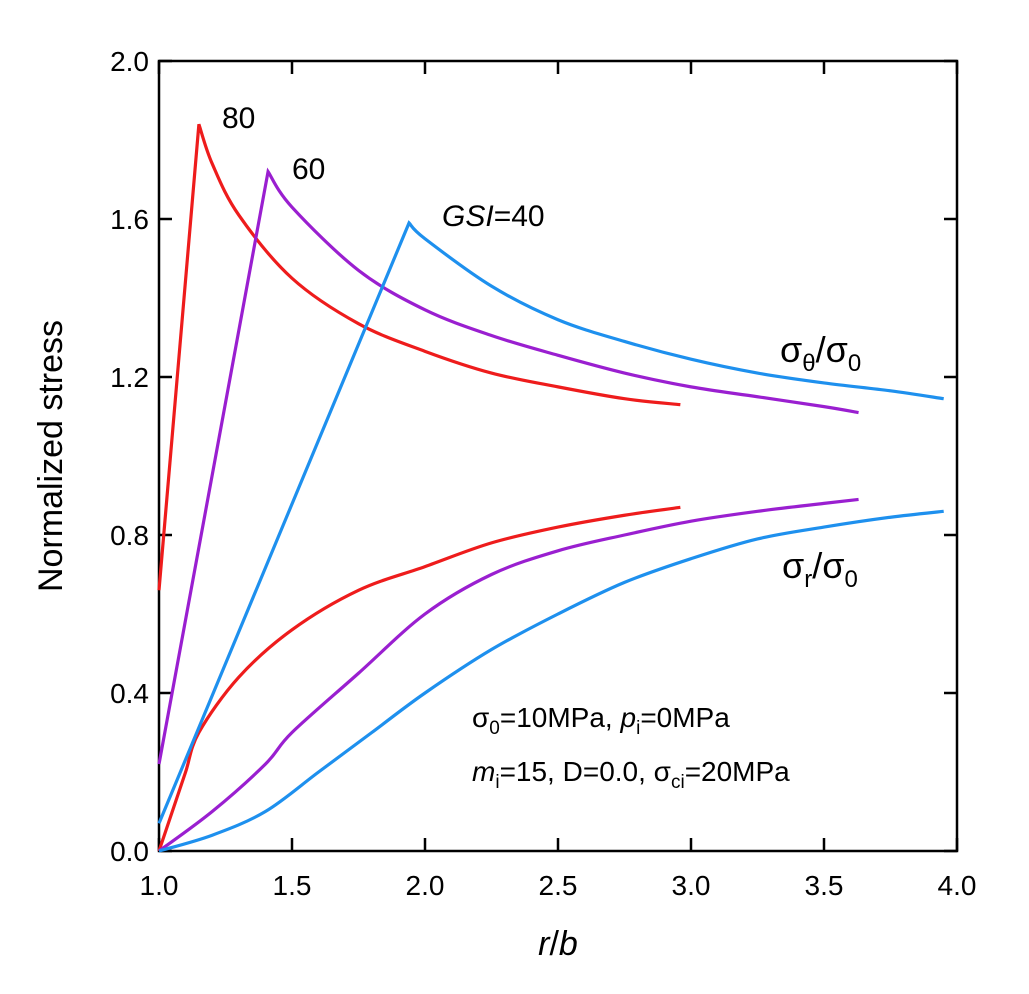  I want to click on y-tick-label: 1.6, so click(129, 219).